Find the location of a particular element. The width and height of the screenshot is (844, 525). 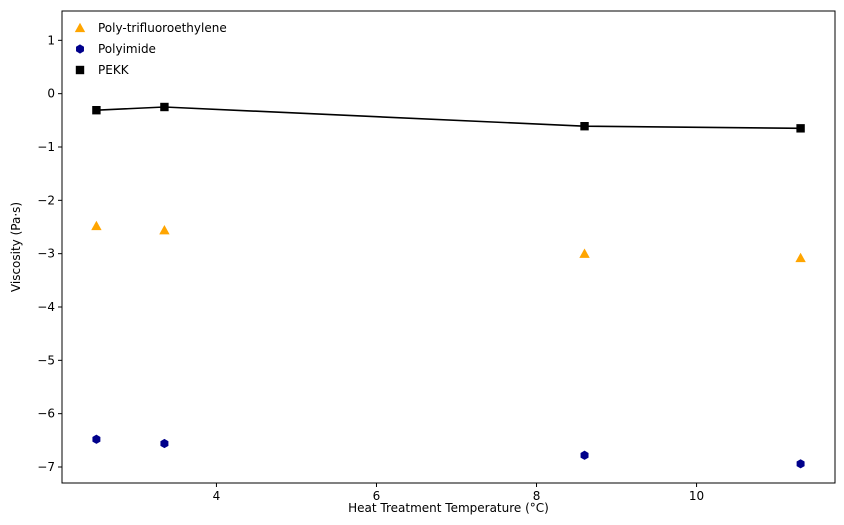

legend-entry: Poly-trifluoroethylene is located at coordinates (150, 28).